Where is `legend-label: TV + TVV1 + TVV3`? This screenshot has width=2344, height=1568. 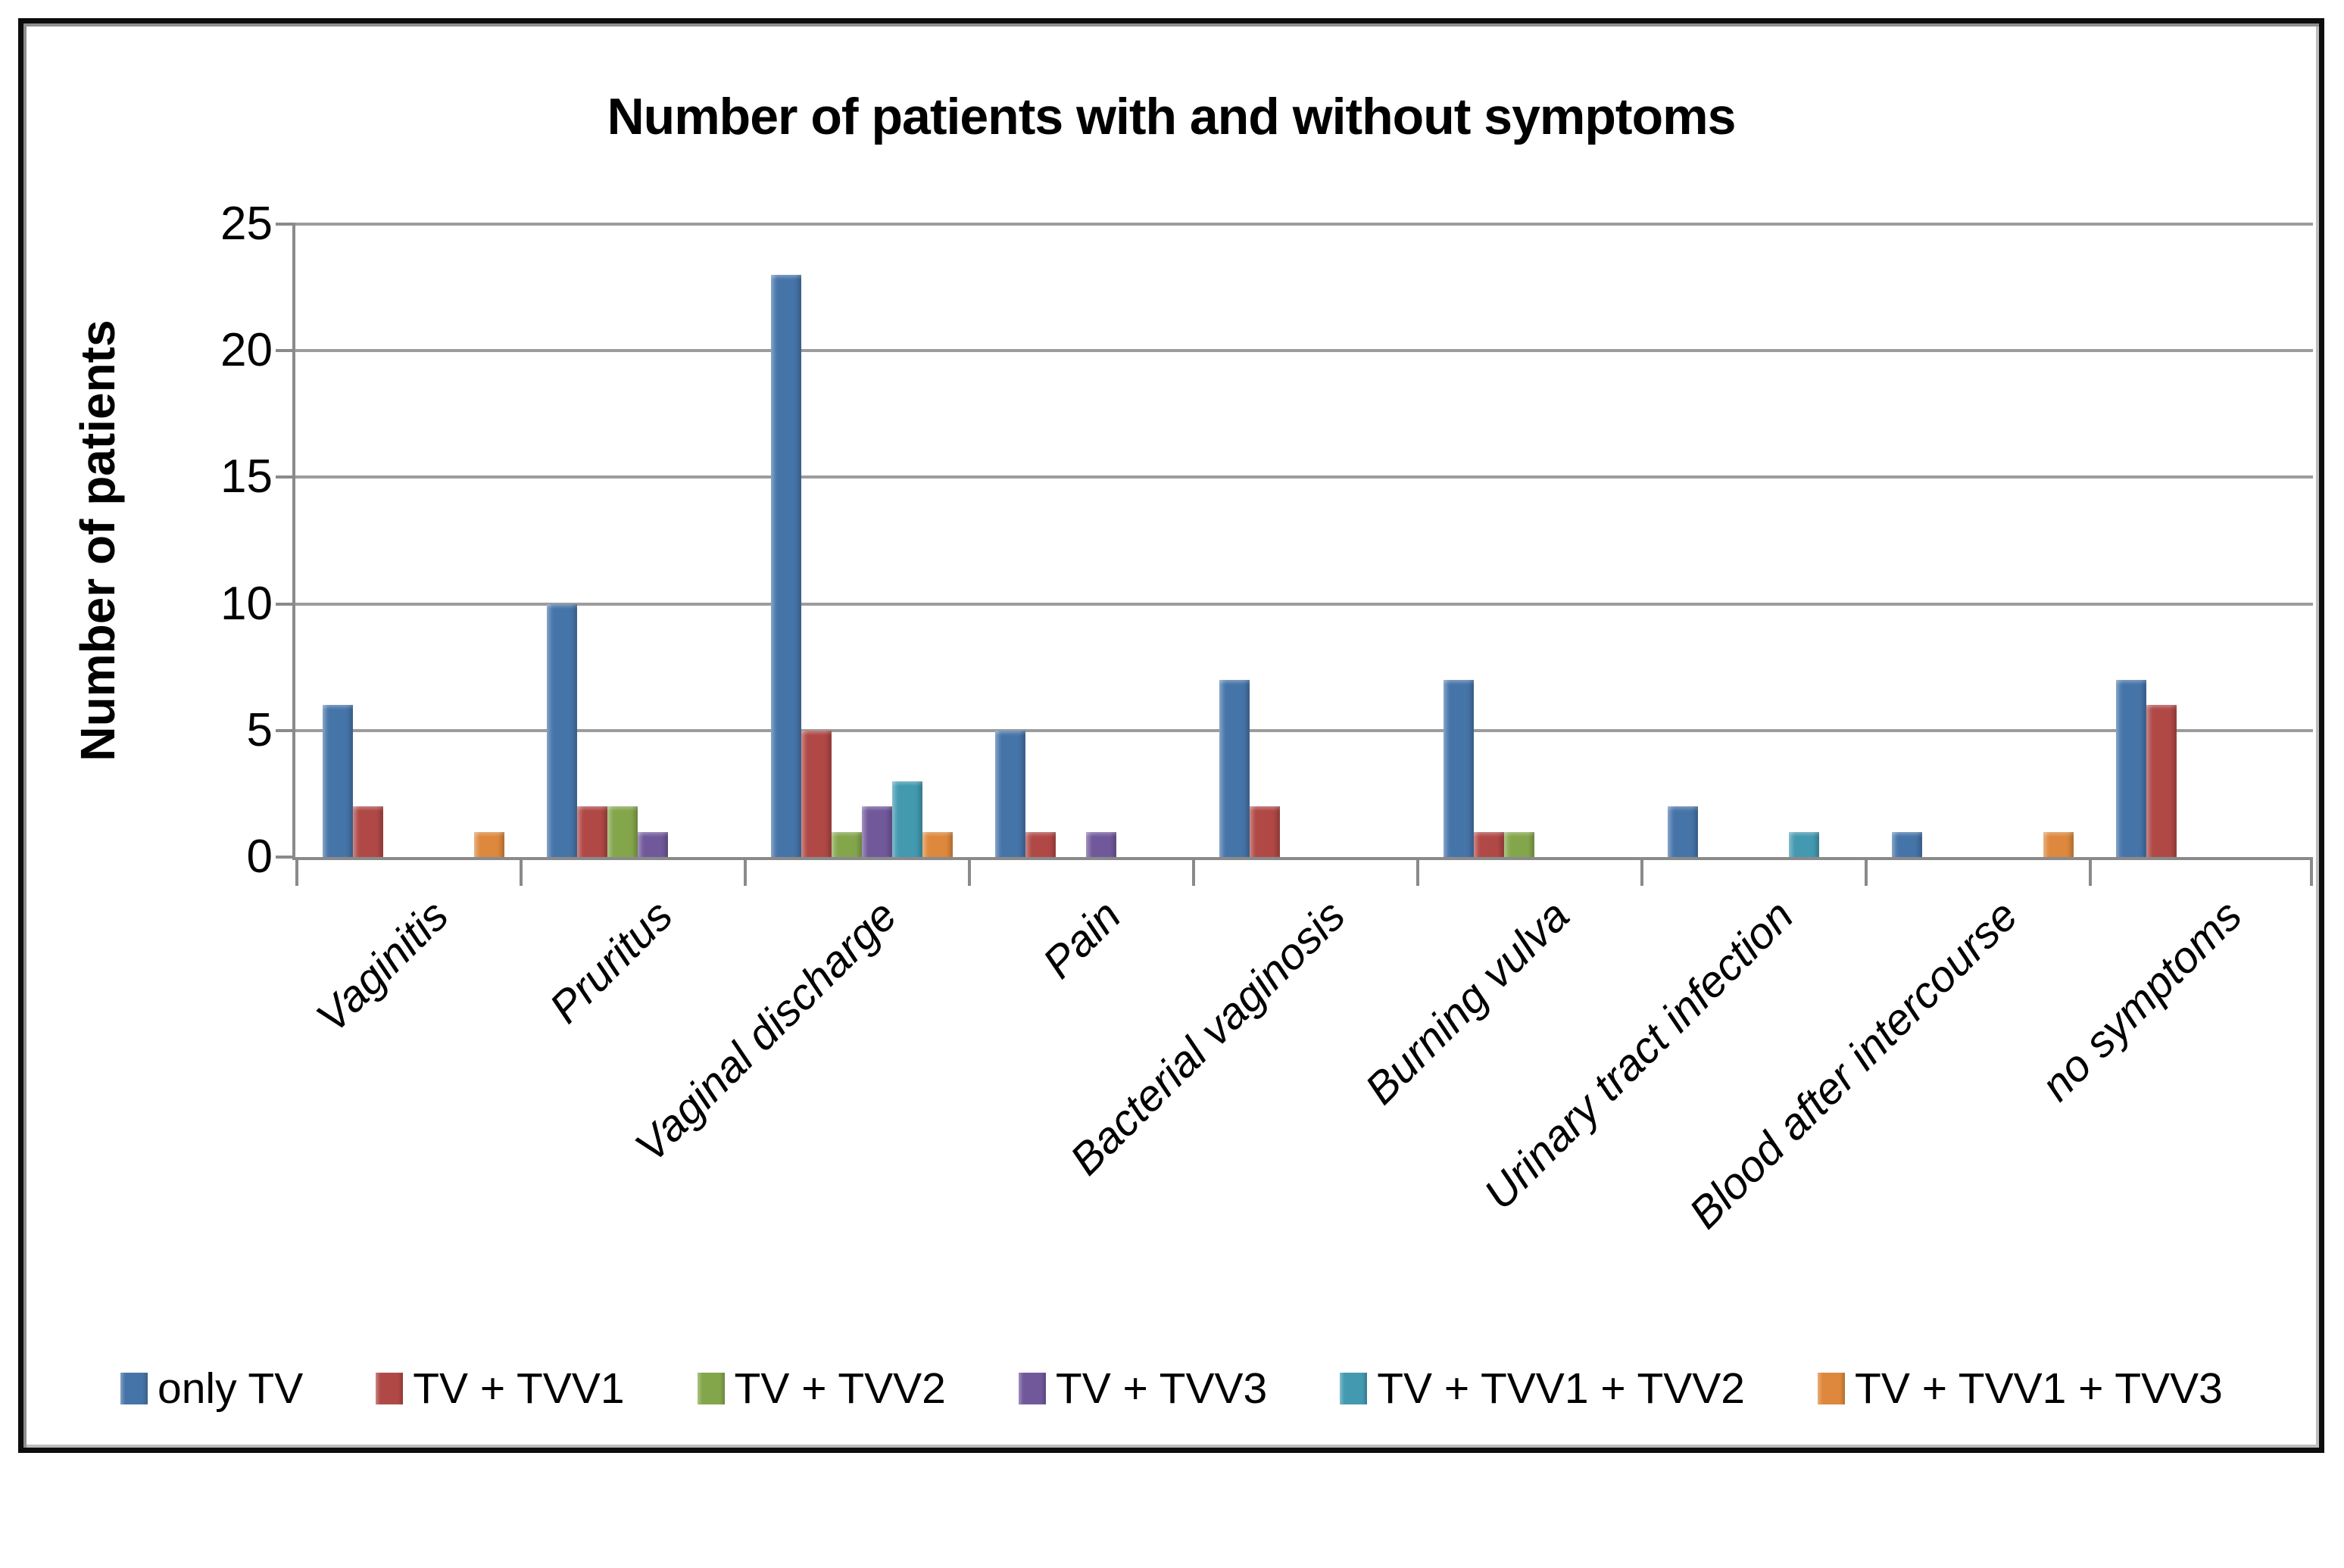 legend-label: TV + TVV1 + TVV3 is located at coordinates (2039, 1388).